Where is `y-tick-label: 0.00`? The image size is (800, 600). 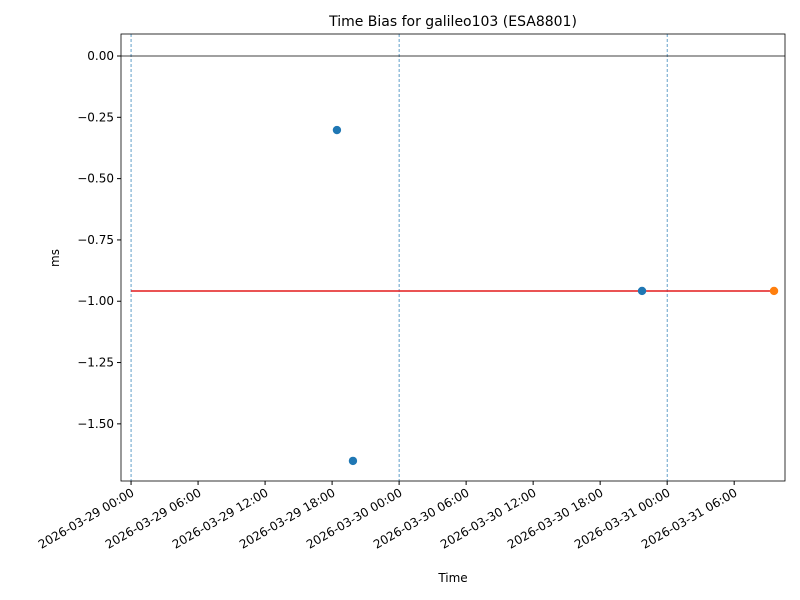 y-tick-label: 0.00 is located at coordinates (100, 56).